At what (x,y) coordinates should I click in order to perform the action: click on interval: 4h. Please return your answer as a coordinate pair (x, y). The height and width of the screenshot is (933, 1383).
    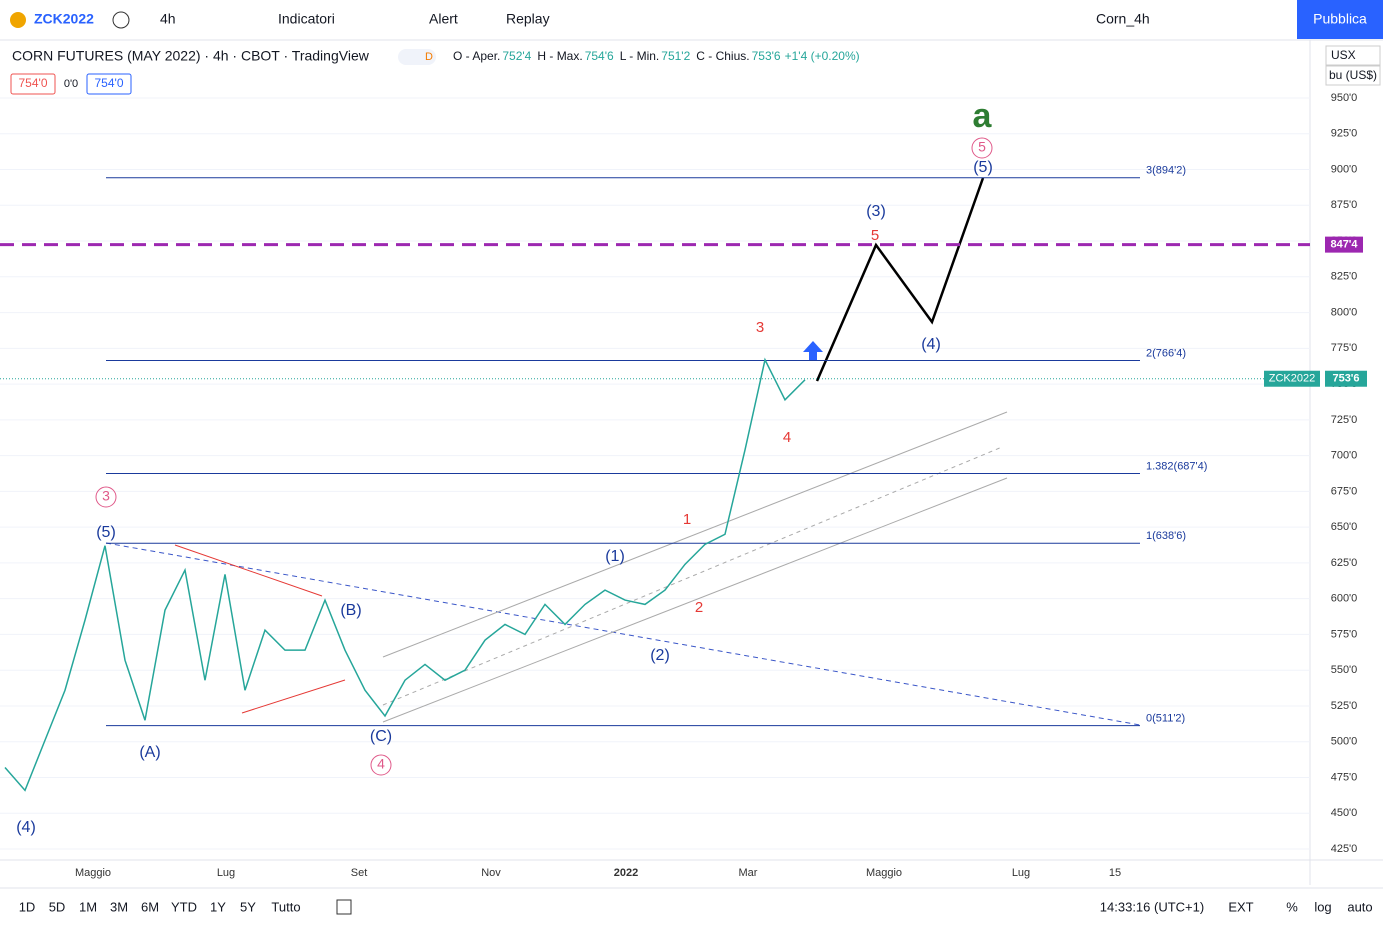
    Looking at the image, I should click on (168, 19).